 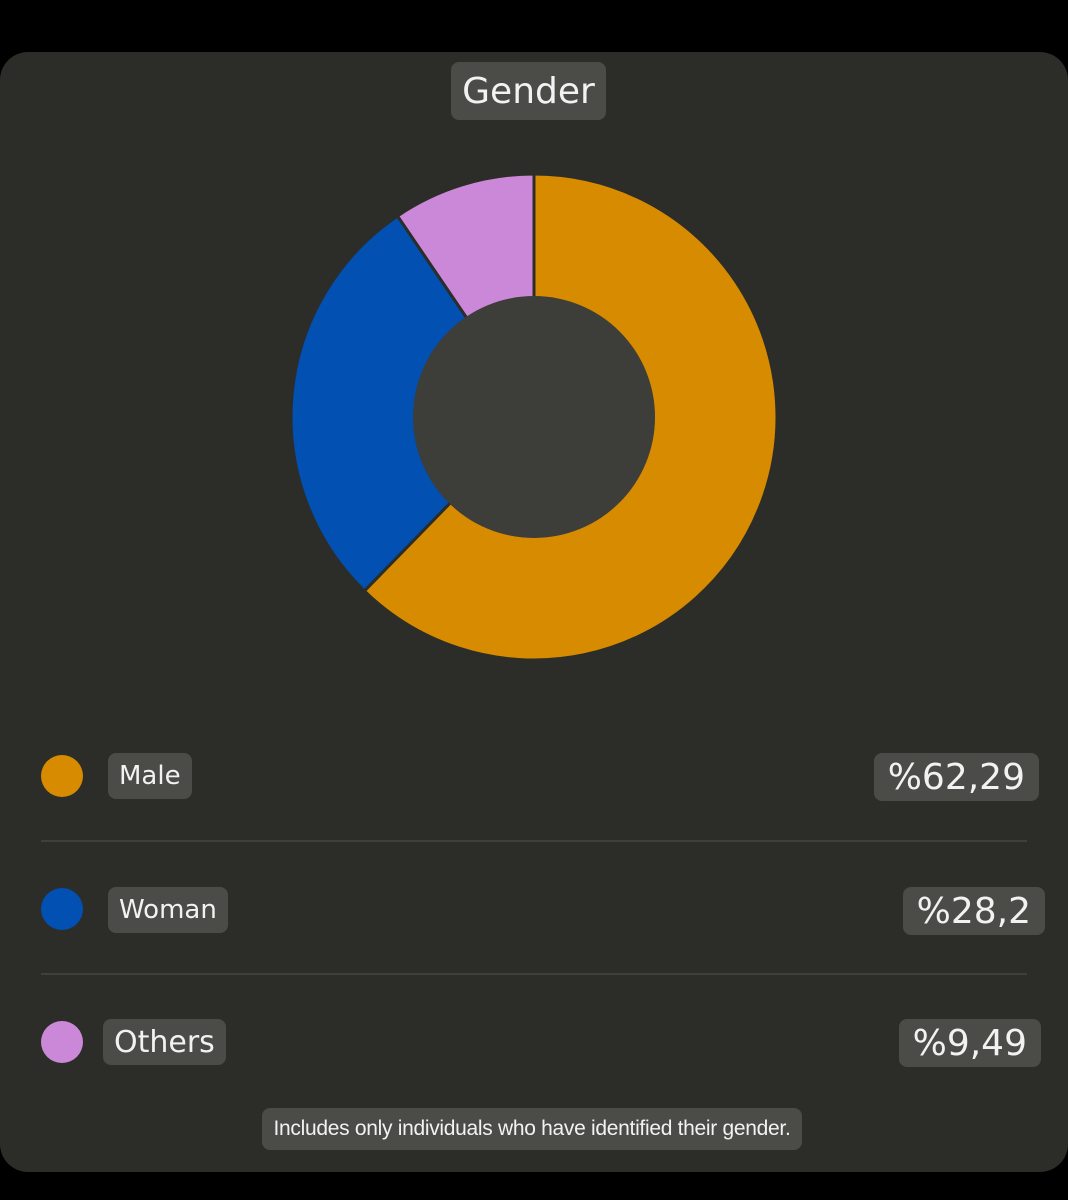 What do you see at coordinates (62, 909) in the screenshot?
I see `legend-color-dot-woman` at bounding box center [62, 909].